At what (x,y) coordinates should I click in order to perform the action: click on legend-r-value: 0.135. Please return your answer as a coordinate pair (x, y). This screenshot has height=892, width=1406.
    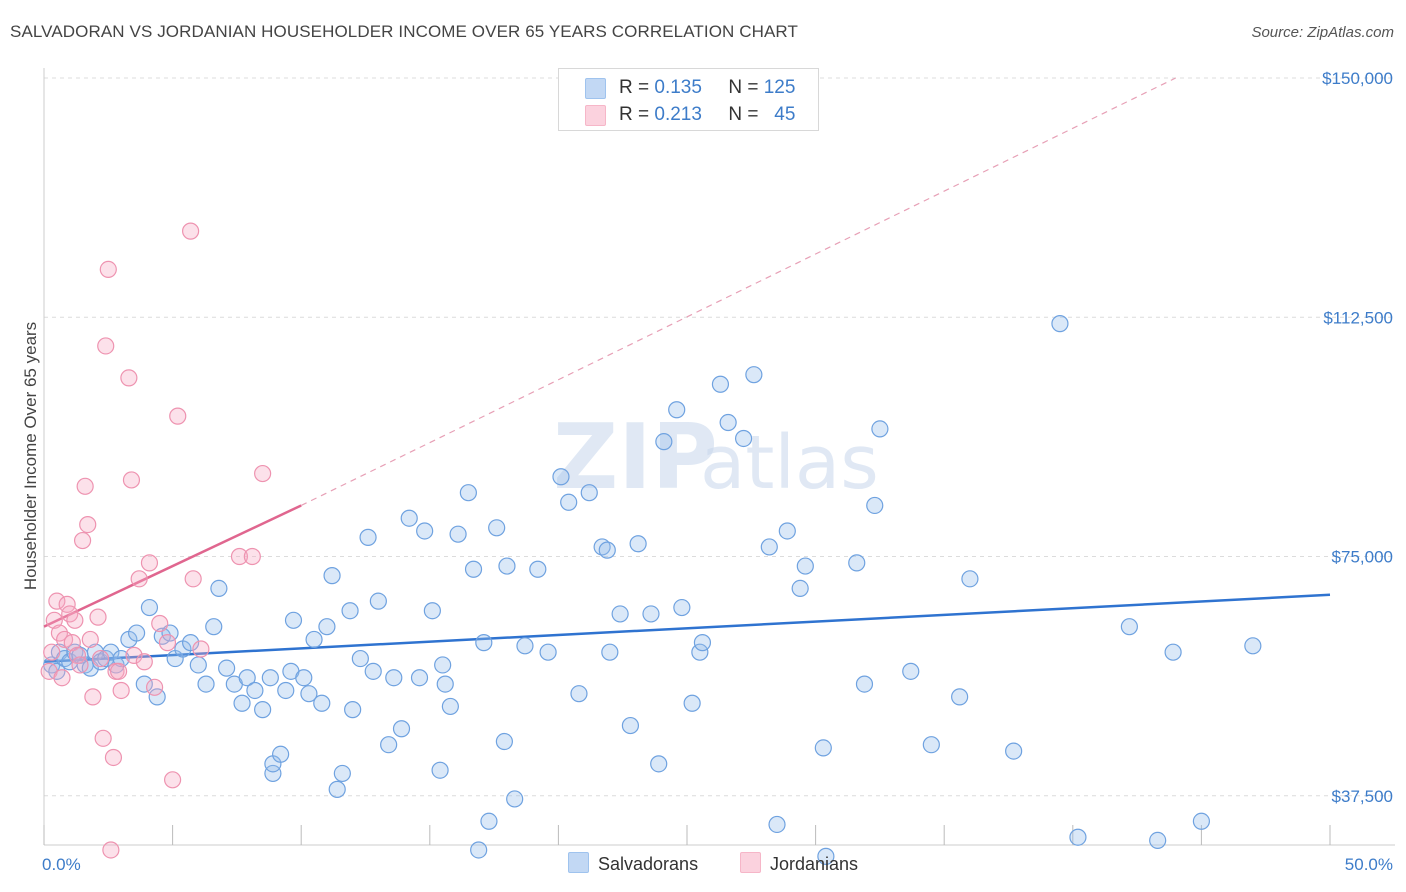
    Looking at the image, I should click on (678, 87).